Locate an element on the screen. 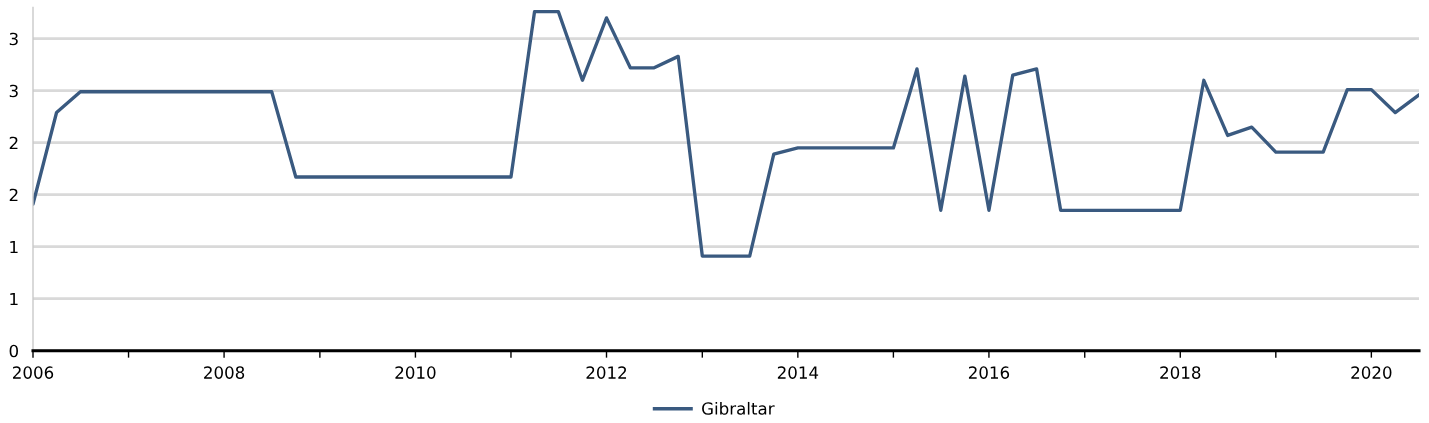 The image size is (1429, 423). x-tick-label: 2020 is located at coordinates (1371, 372).